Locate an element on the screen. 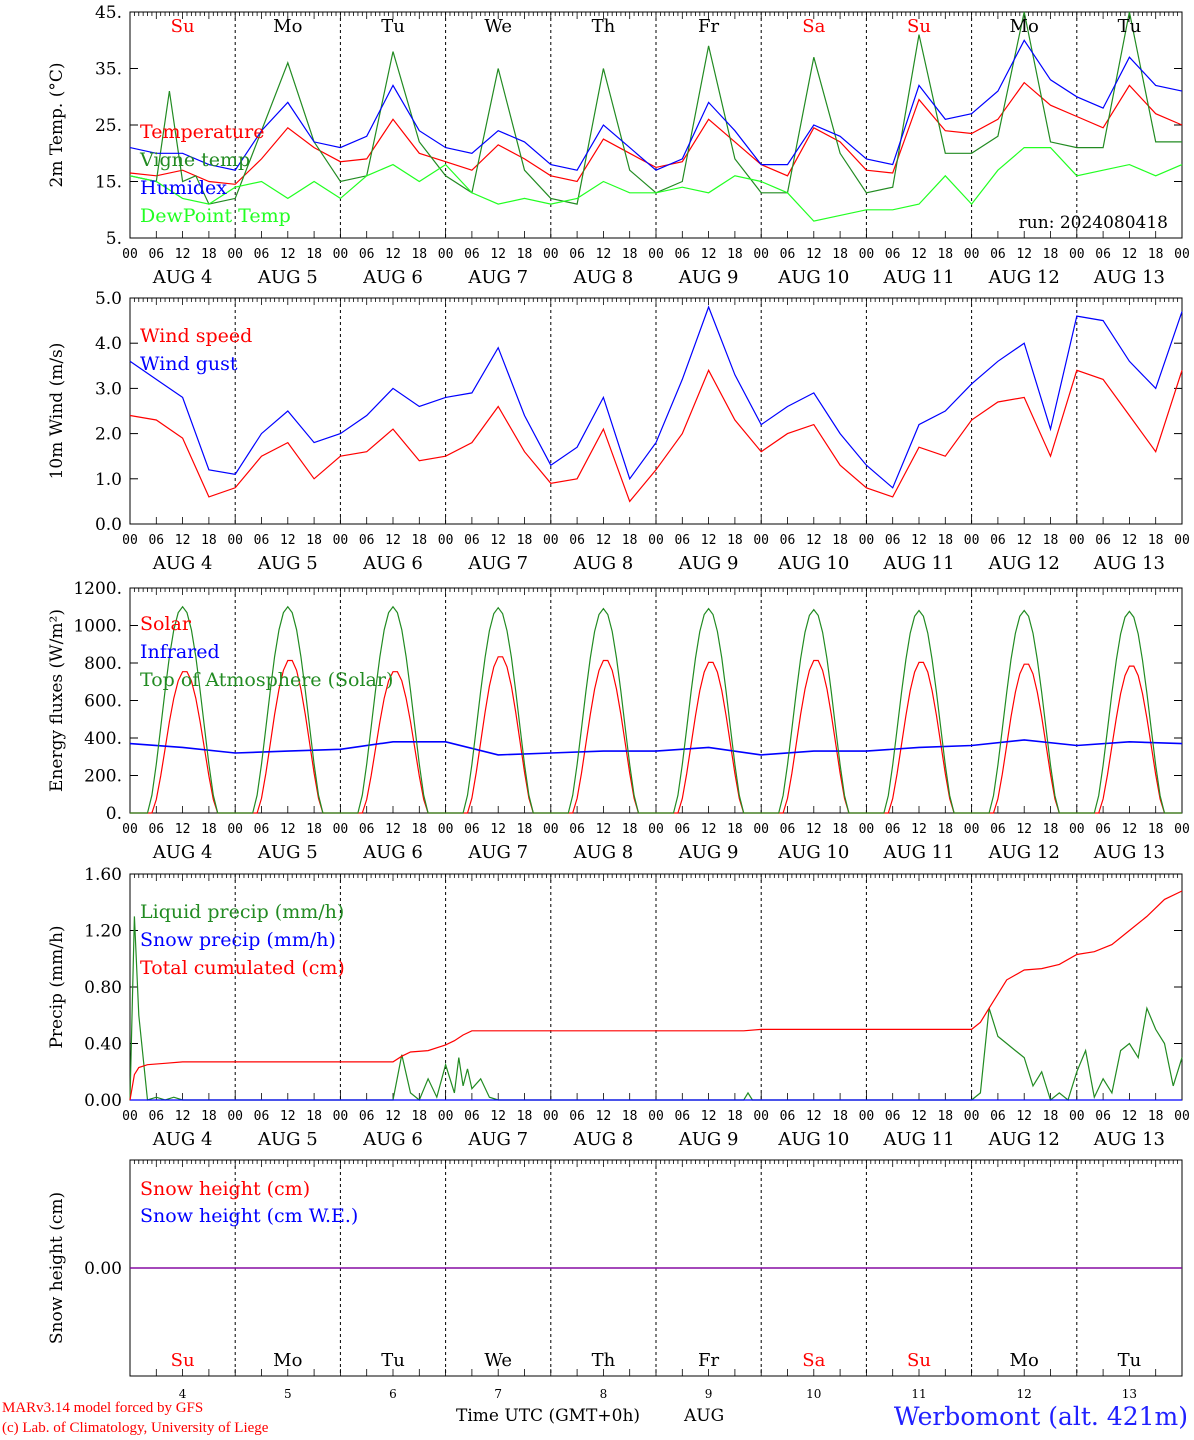 This screenshot has height=1440, width=1194. y-tick-label: 2.0 is located at coordinates (108, 435).